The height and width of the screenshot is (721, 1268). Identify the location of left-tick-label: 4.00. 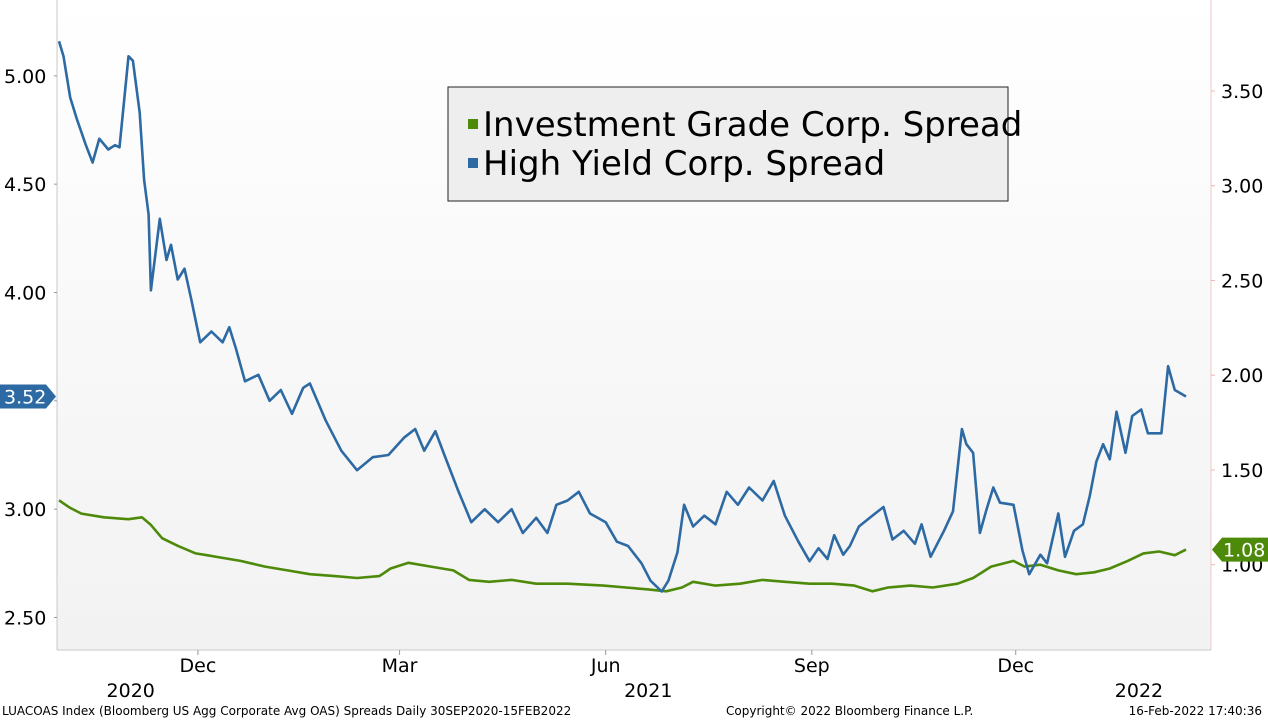
(25, 294).